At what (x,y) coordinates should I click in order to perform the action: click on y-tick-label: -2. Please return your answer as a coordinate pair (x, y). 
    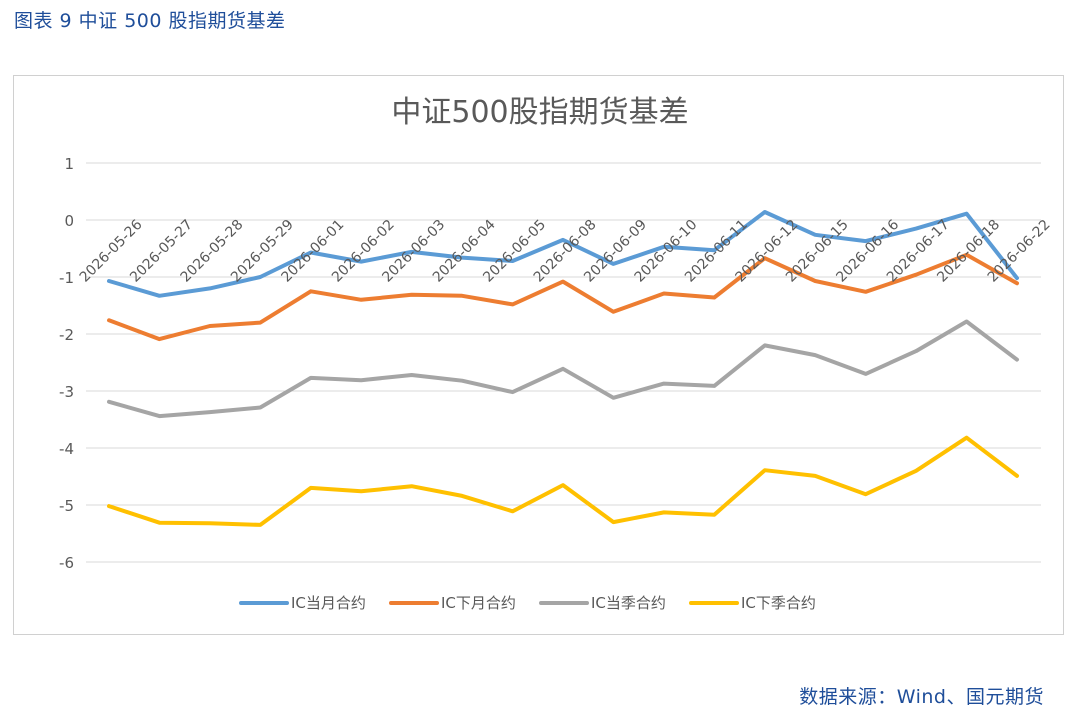
    Looking at the image, I should click on (66, 335).